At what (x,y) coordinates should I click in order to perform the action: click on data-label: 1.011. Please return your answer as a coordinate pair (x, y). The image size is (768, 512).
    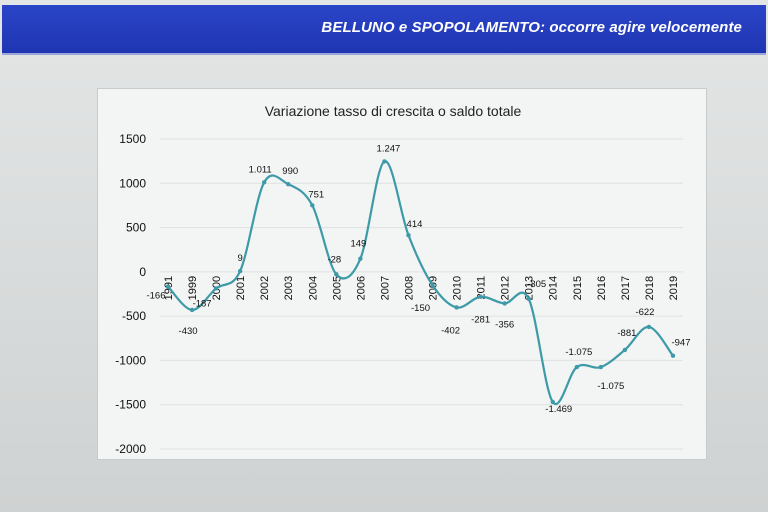
    Looking at the image, I should click on (260, 169).